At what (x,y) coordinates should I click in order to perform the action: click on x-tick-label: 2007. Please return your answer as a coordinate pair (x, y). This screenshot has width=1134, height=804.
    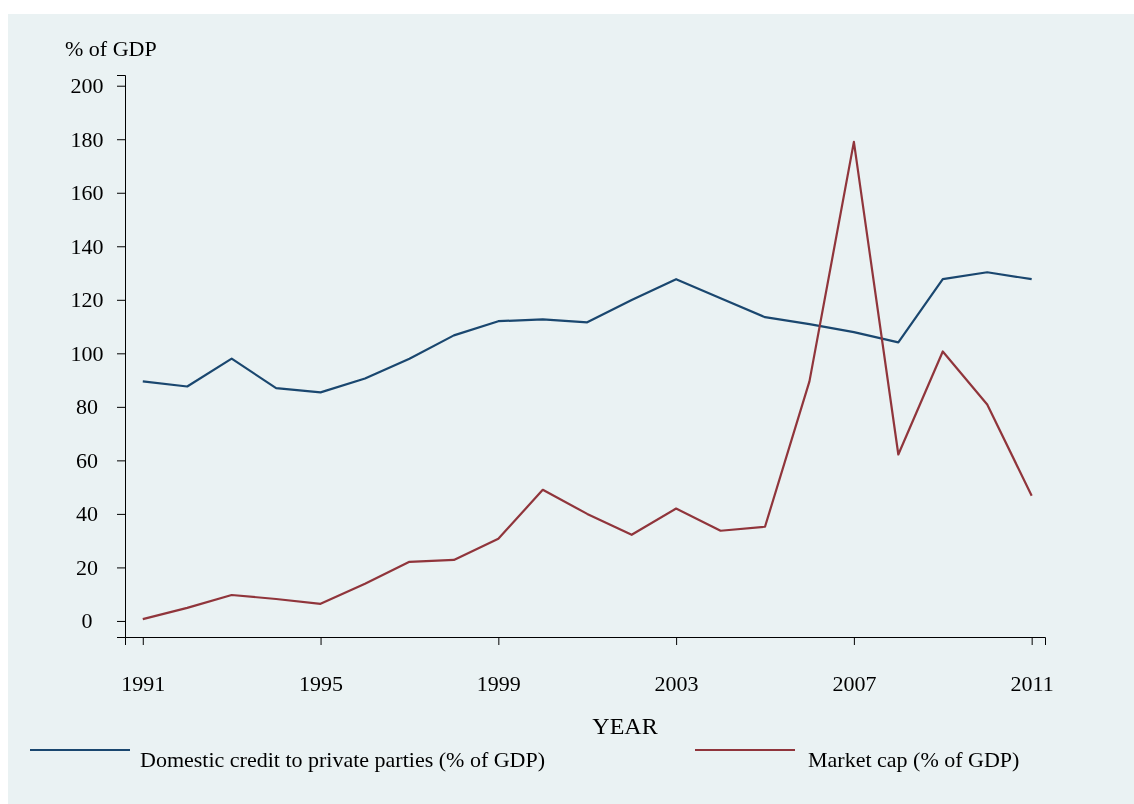
    Looking at the image, I should click on (854, 683).